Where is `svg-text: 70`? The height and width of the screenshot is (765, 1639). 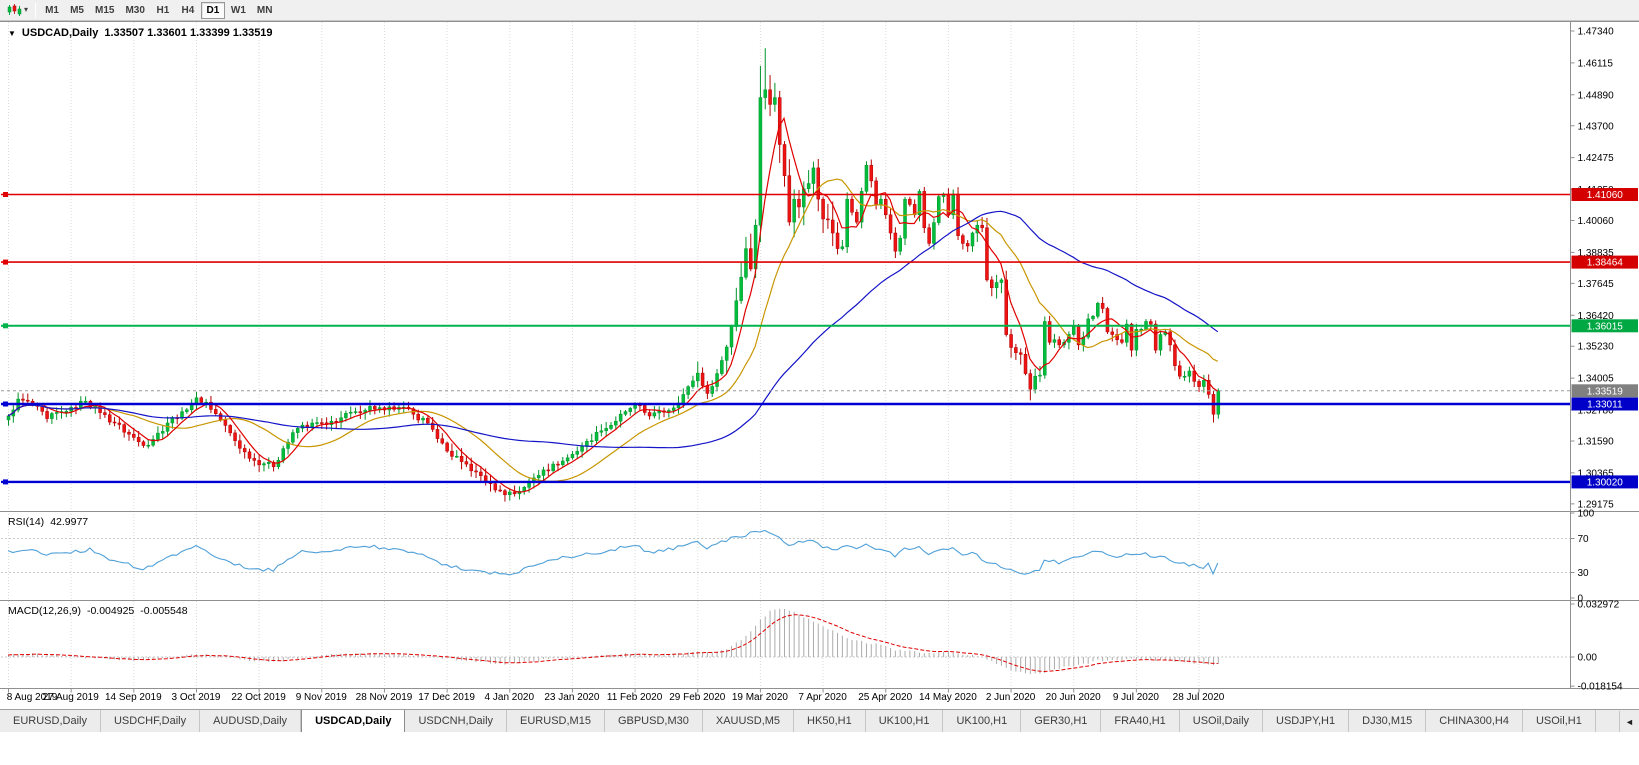
svg-text: 70 is located at coordinates (1584, 539).